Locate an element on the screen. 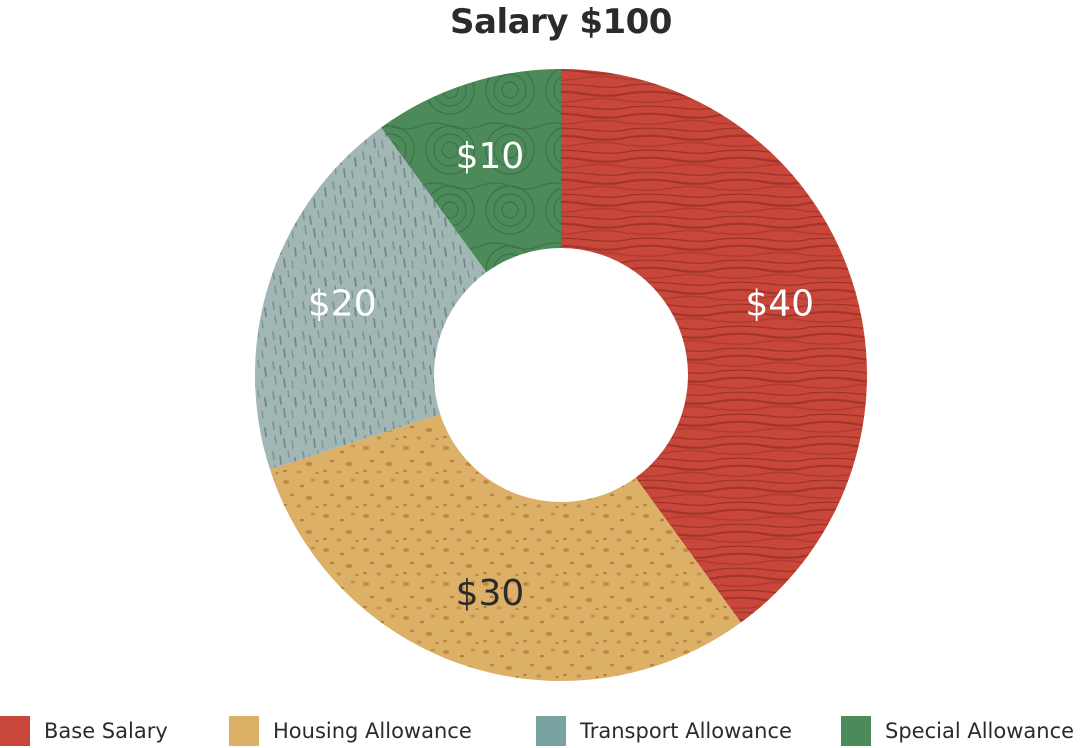 The width and height of the screenshot is (1080, 748). legend-item-transport-allowance: Transport Allowance is located at coordinates (664, 731).